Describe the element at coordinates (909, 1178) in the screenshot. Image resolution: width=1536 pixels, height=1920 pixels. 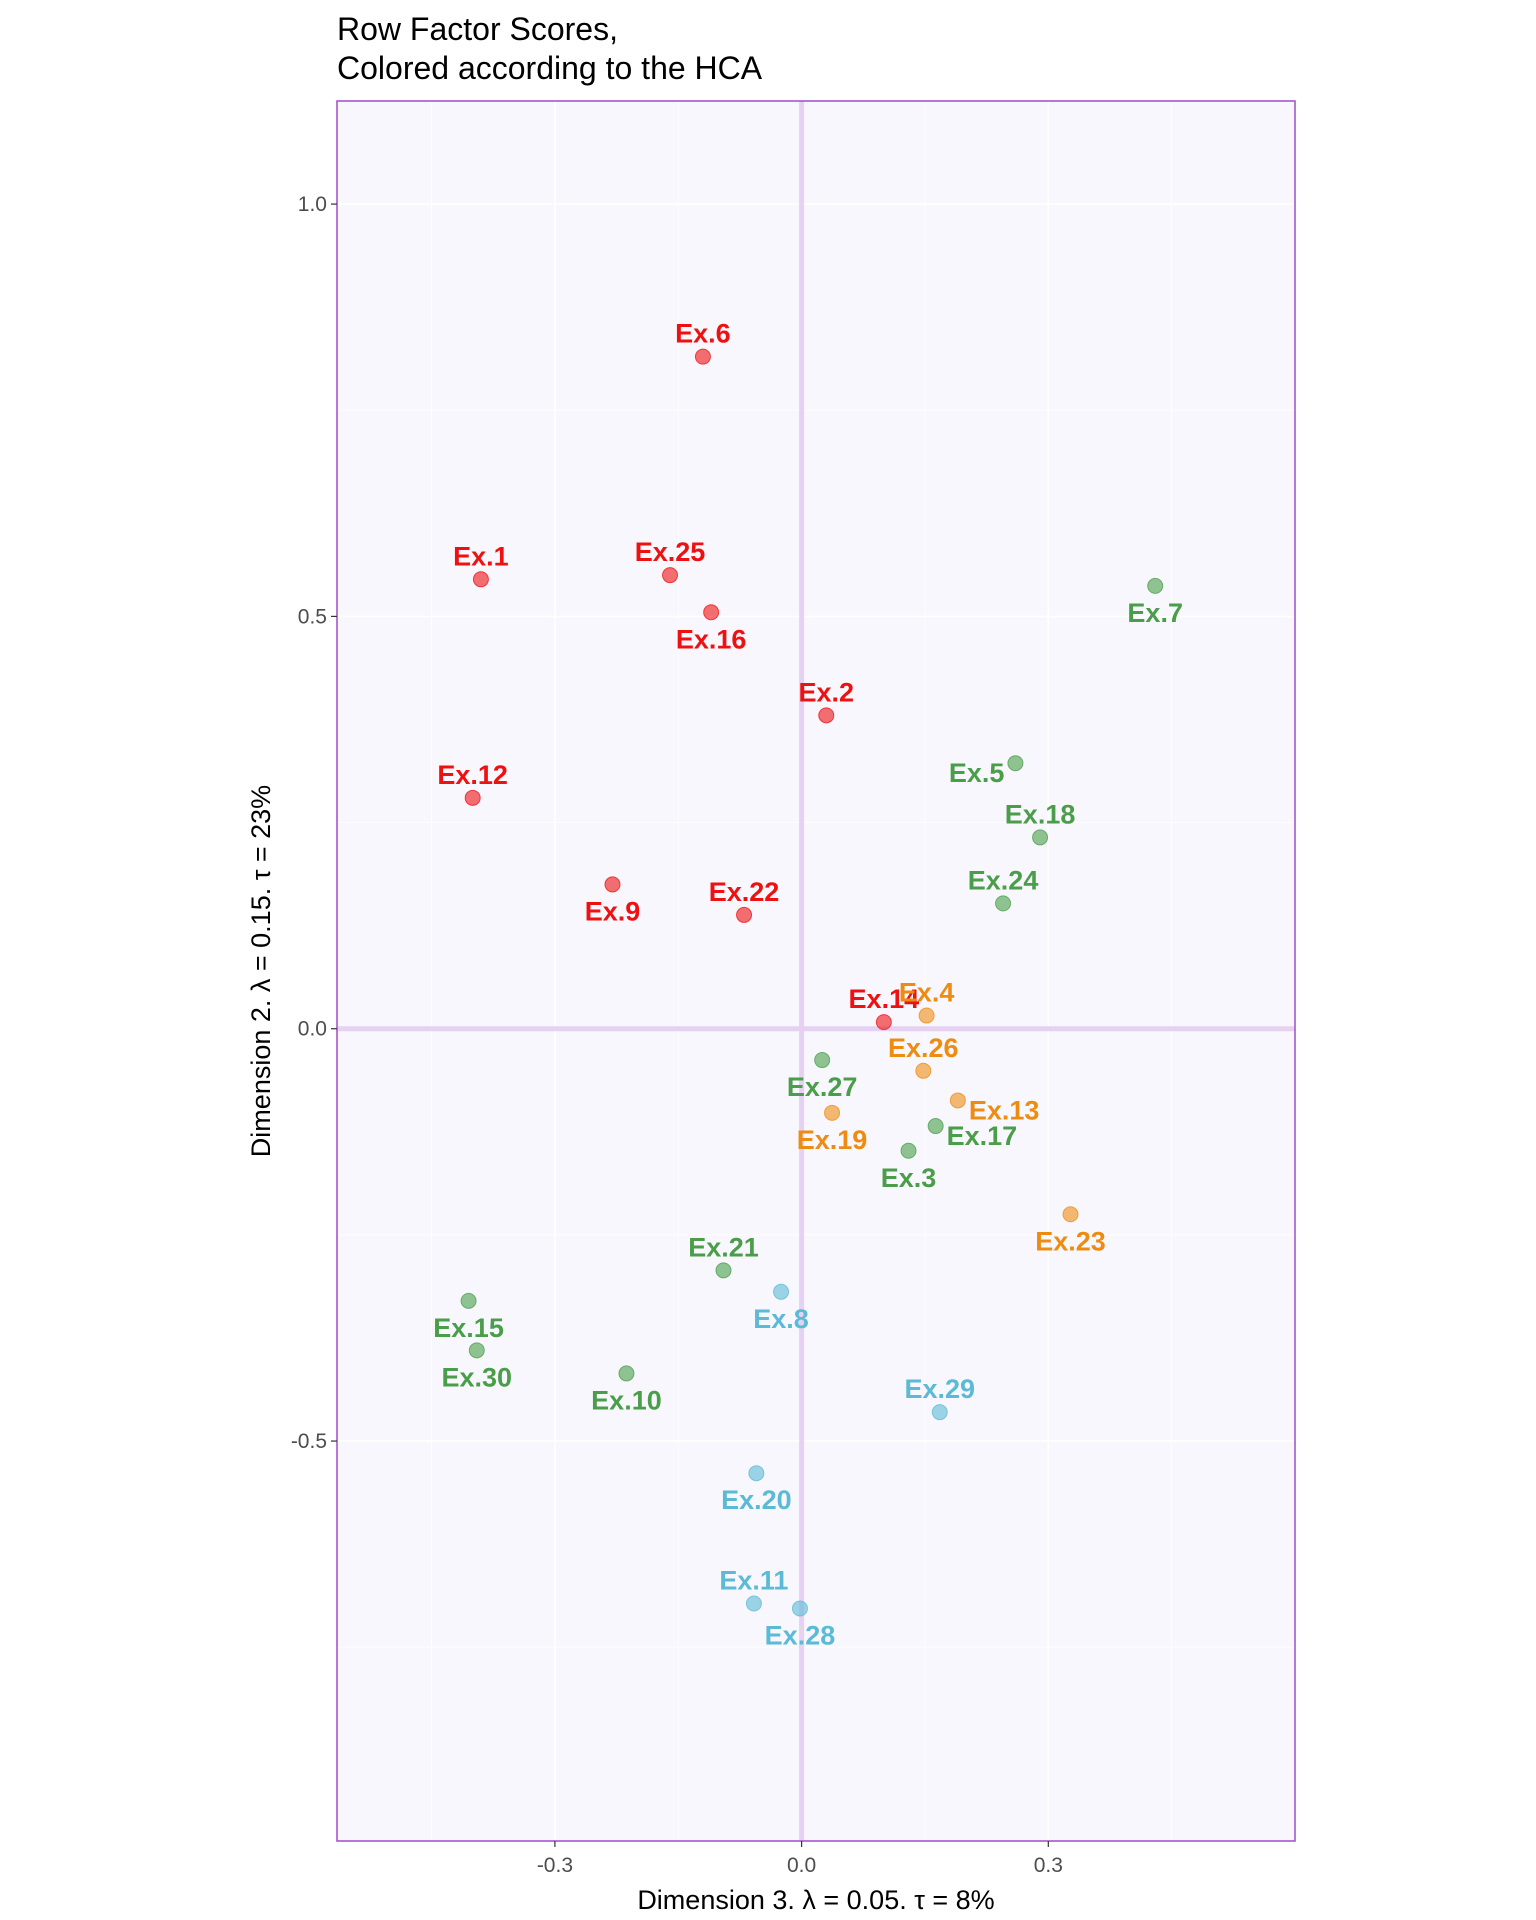
I see `data-label: Ex.3` at that location.